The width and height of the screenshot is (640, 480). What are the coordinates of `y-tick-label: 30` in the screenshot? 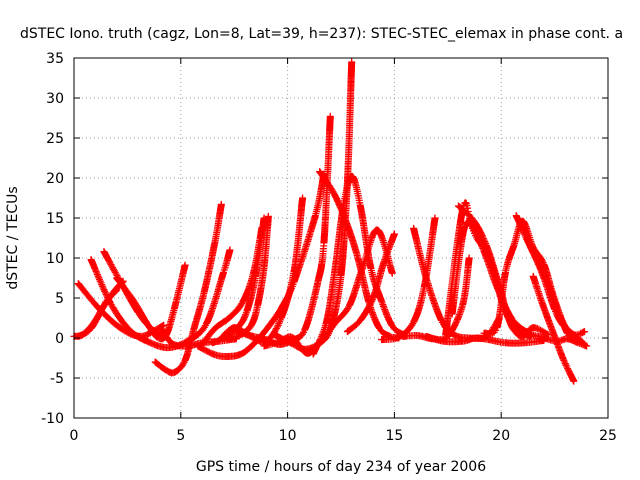 It's located at (55, 99).